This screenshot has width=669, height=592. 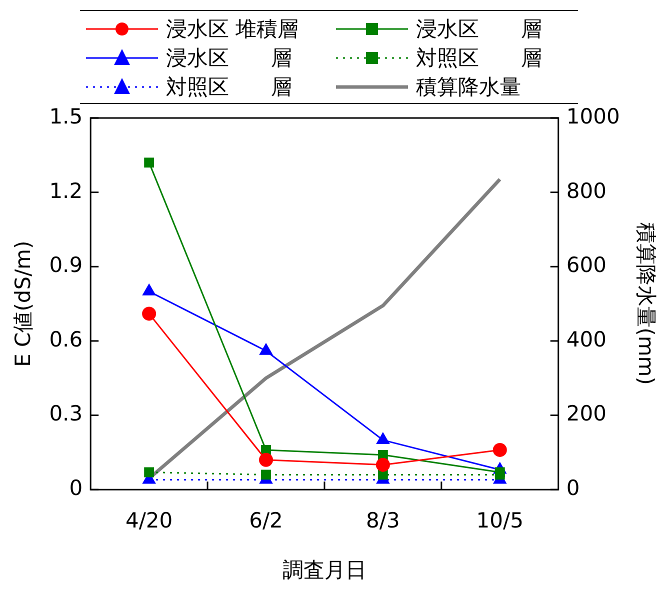 I want to click on y2-axis-title: 積算降水量(mm), so click(x=646, y=303).